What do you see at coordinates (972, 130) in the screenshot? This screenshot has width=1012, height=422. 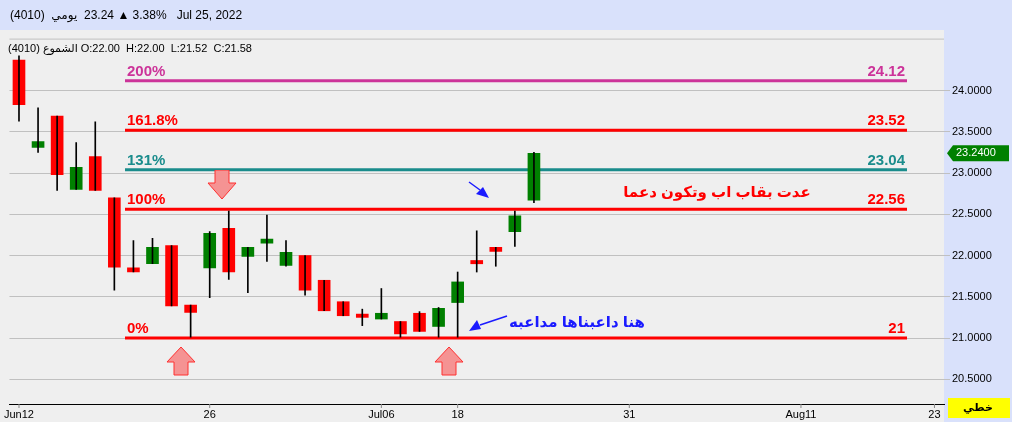 I see `y-tick-label: 23.5000` at bounding box center [972, 130].